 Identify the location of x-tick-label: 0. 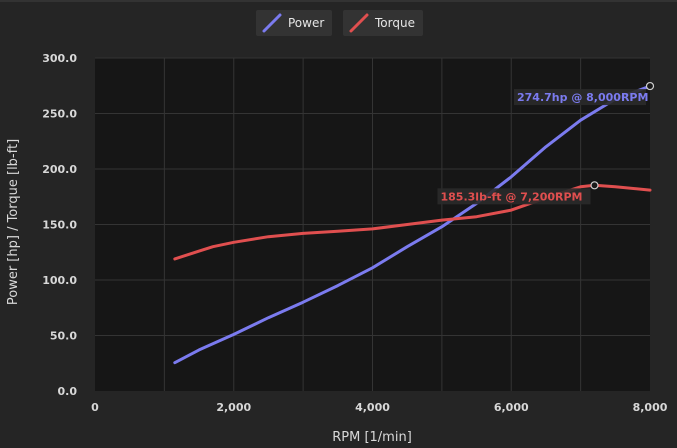
(95, 407).